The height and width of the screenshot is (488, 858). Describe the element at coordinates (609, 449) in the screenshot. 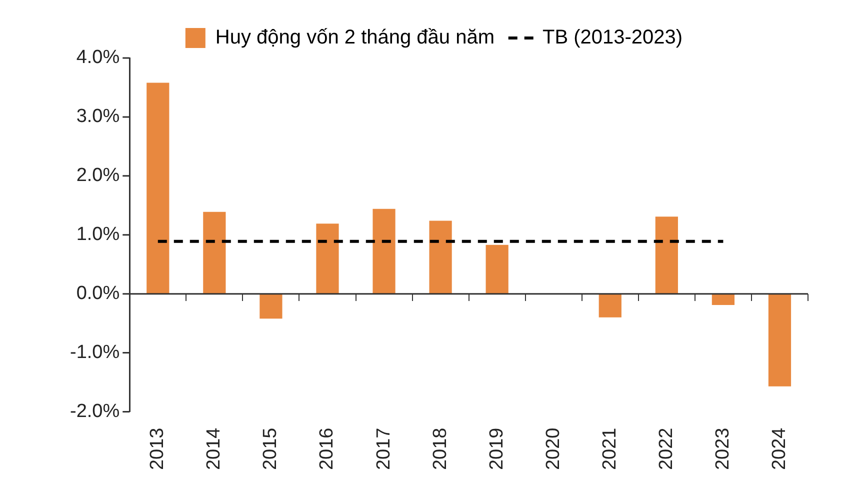

I see `x-tick-label: 2021` at that location.